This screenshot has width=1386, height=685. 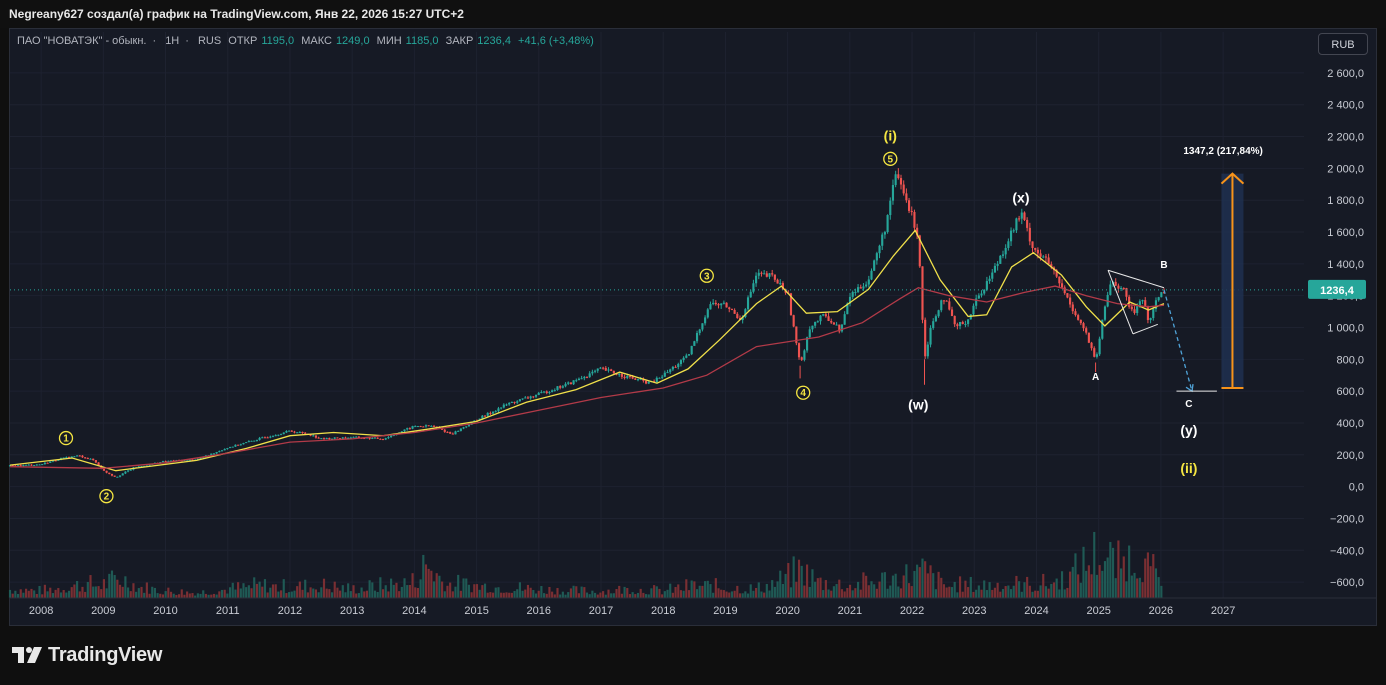 I want to click on measure-arrowhead, so click(x=1232, y=178).